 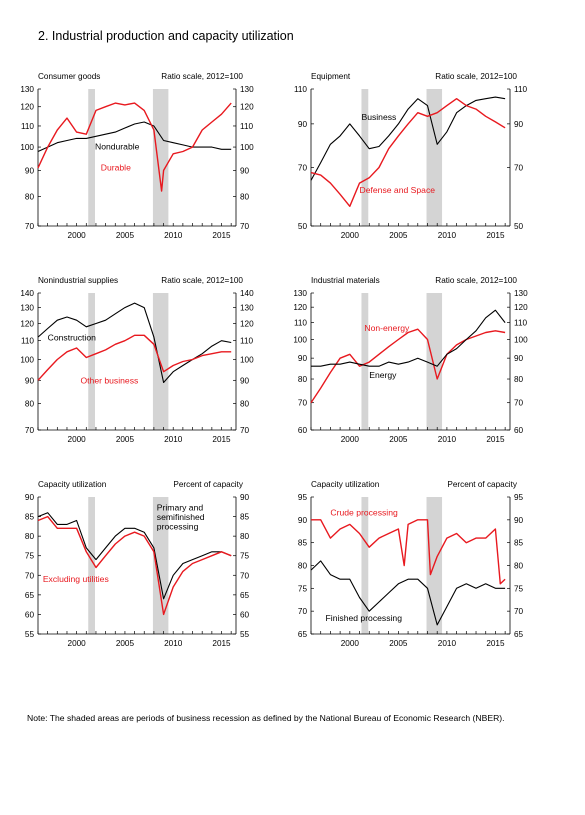 I want to click on series-label-energy: Energy, so click(x=383, y=375).